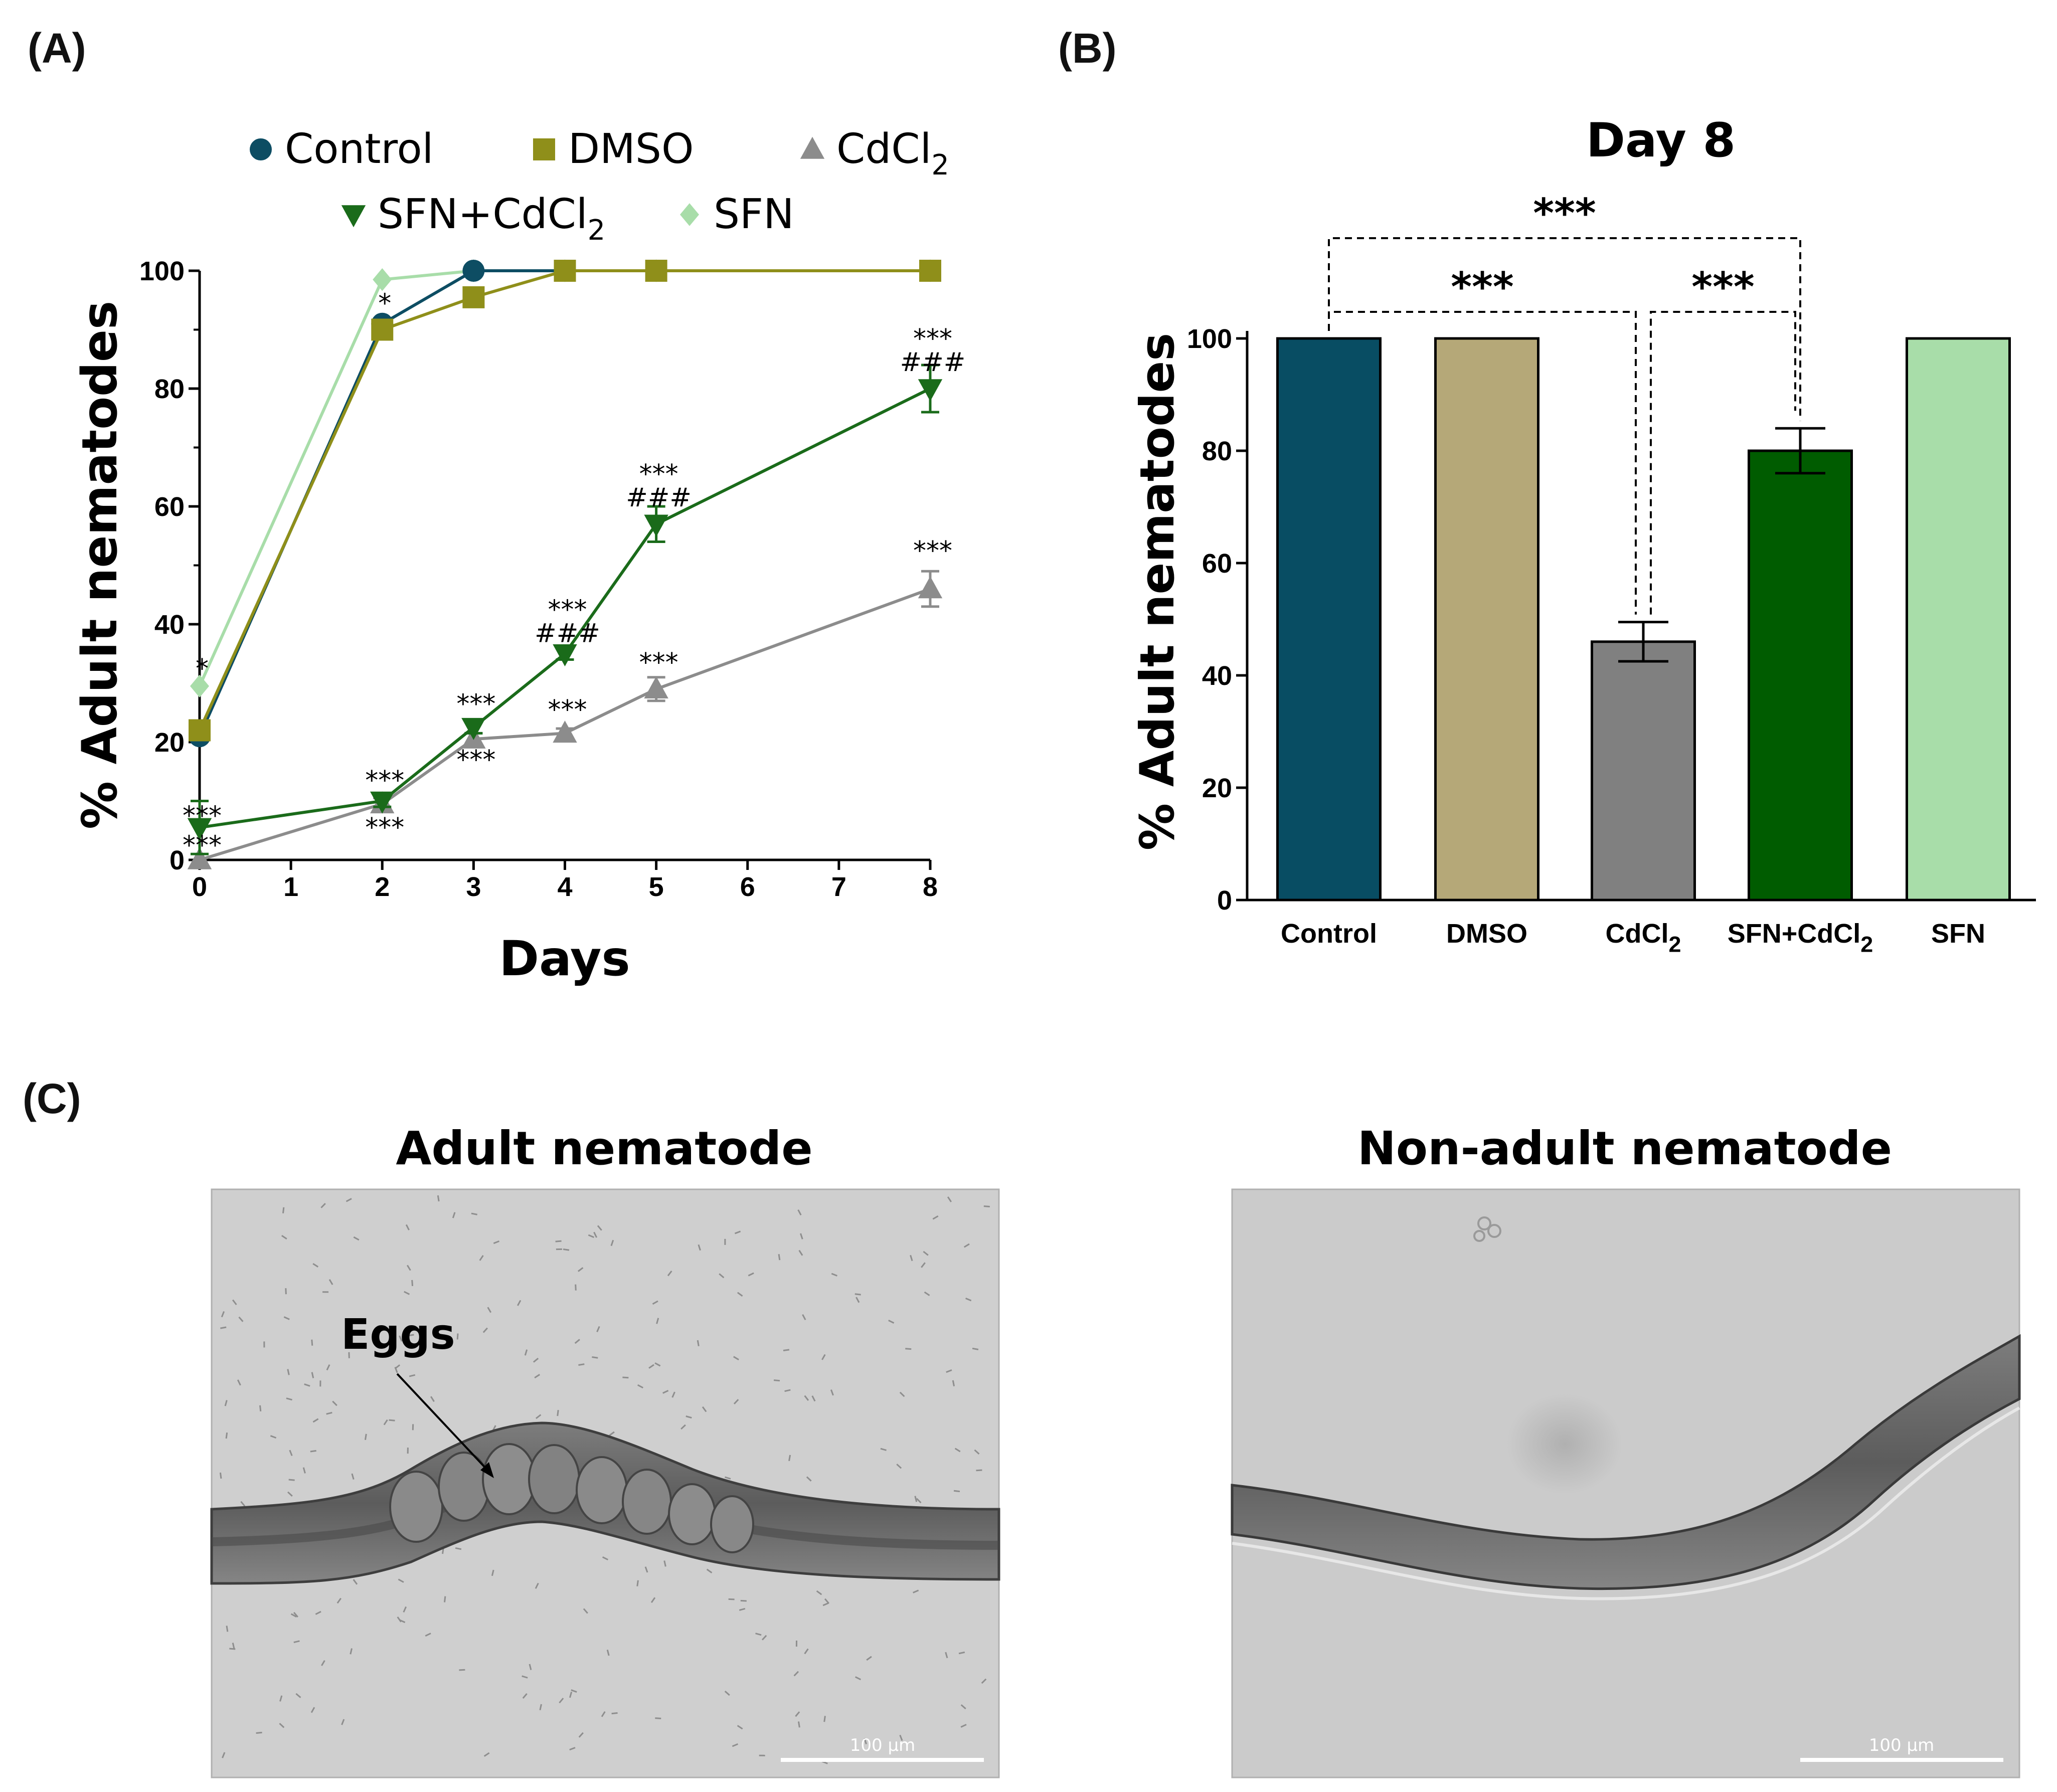 The width and height of the screenshot is (2057, 1792). Describe the element at coordinates (1487, 1229) in the screenshot. I see `surface-specks` at that location.